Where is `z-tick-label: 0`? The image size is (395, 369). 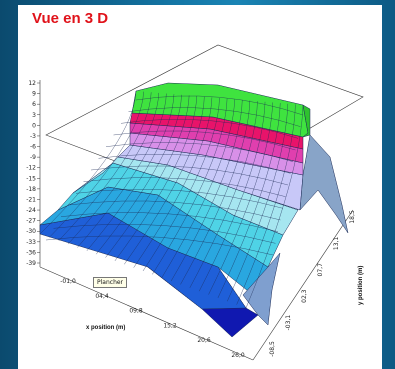 z-tick-label: 0 is located at coordinates (34, 125).